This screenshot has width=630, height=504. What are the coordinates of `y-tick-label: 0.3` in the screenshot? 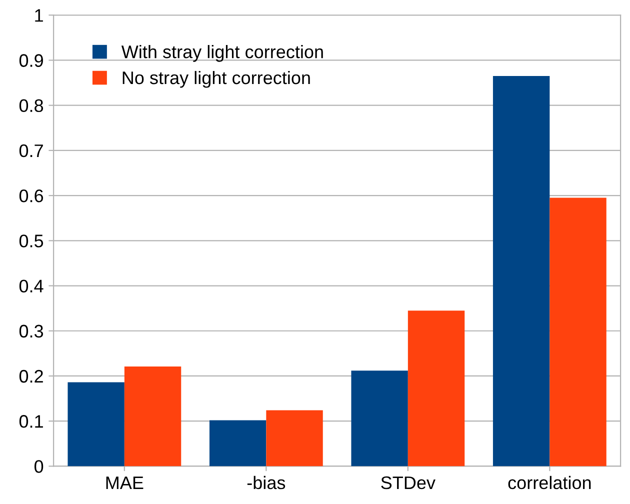 It's located at (31, 331).